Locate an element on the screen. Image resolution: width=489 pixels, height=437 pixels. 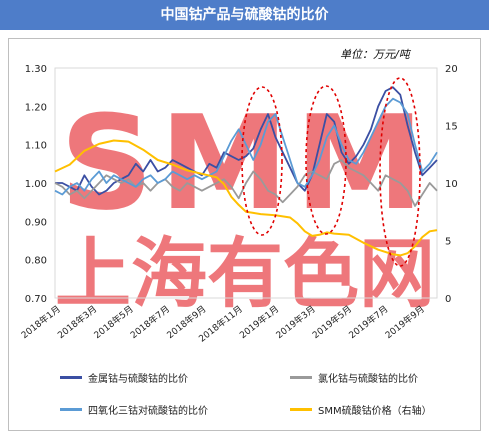
legend-item-metal-cobalt: 金属钴与硫酸钴的比价 is located at coordinates (160, 378).